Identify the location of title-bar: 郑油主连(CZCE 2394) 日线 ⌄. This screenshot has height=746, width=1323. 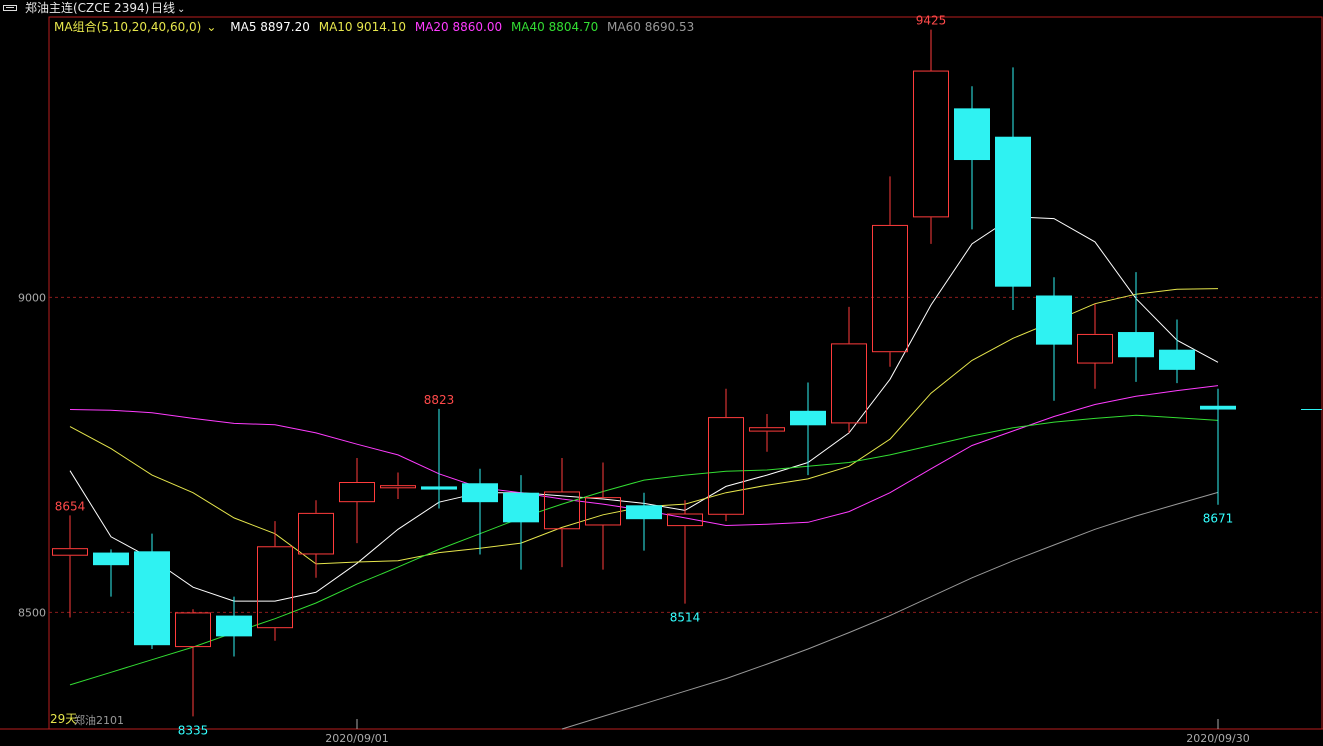
(661, 8).